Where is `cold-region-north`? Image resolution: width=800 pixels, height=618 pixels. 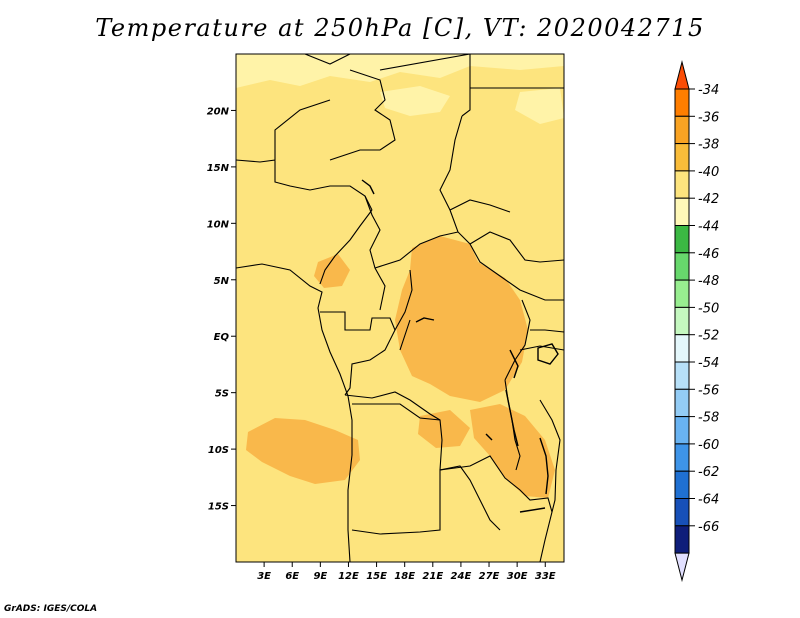
cold-region-north is located at coordinates (400, 71).